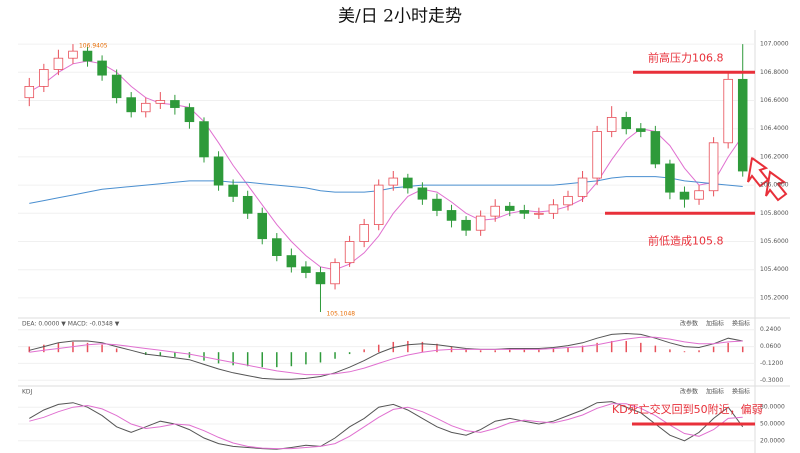 Image resolution: width=800 pixels, height=453 pixels. Describe the element at coordinates (772, 440) in the screenshot. I see `y-tick-label: 20.0000` at that location.